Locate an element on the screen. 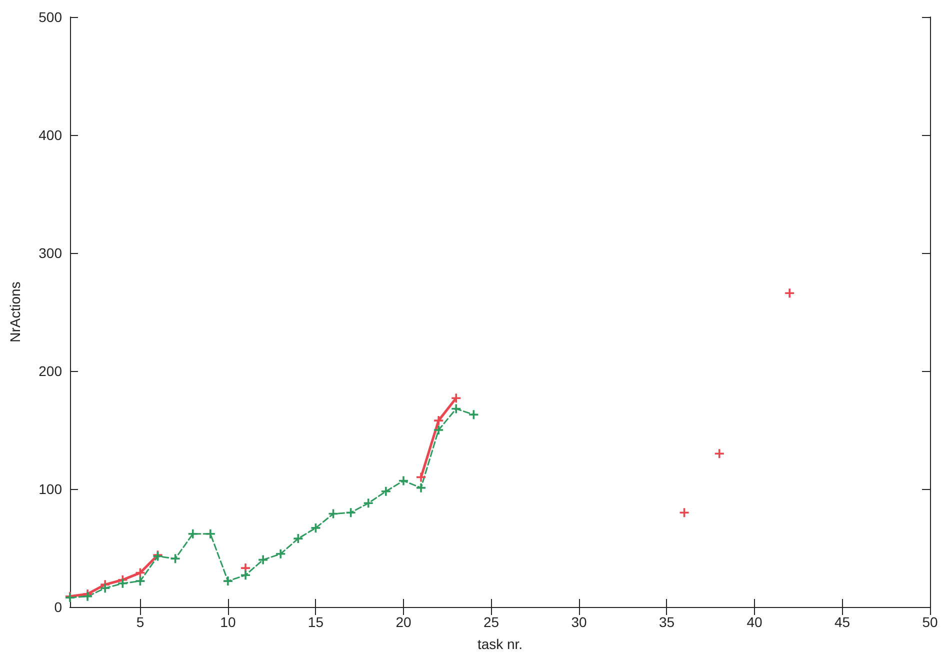 The height and width of the screenshot is (669, 944). x-tick-label: 50 is located at coordinates (930, 622).